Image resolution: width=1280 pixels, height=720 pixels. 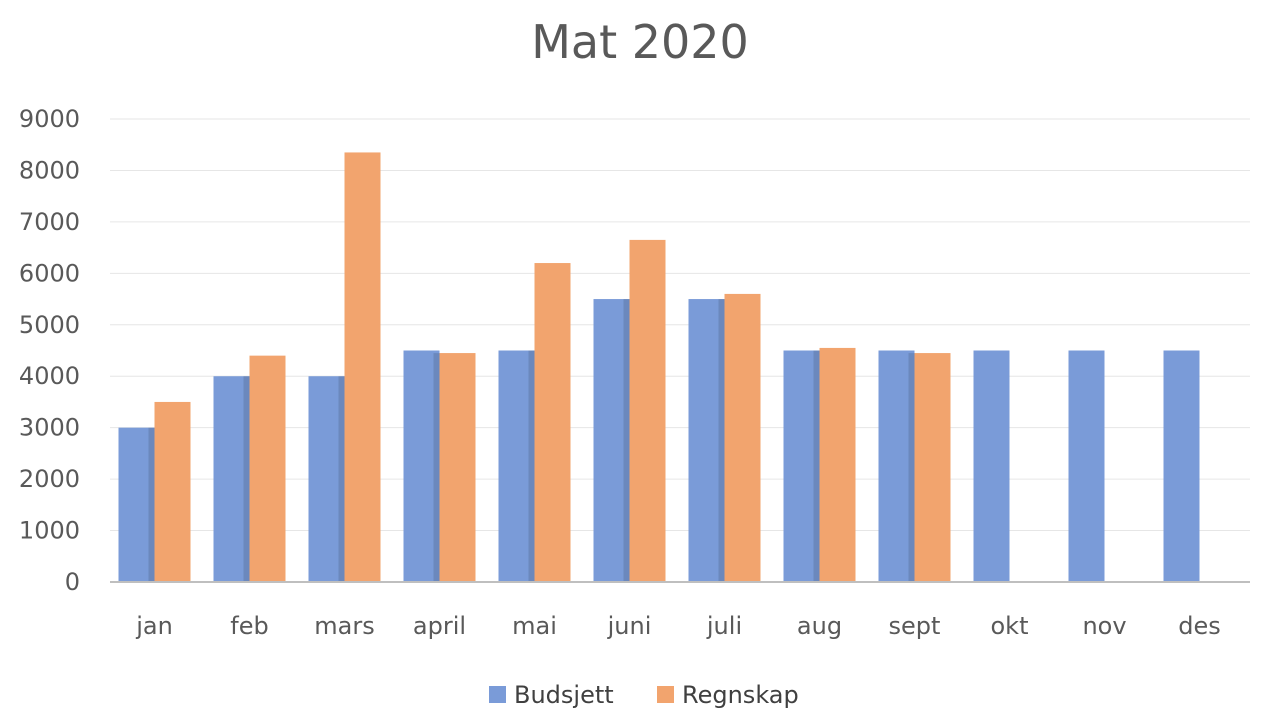 What do you see at coordinates (640, 42) in the screenshot?
I see `chart-title: Mat 2020` at bounding box center [640, 42].